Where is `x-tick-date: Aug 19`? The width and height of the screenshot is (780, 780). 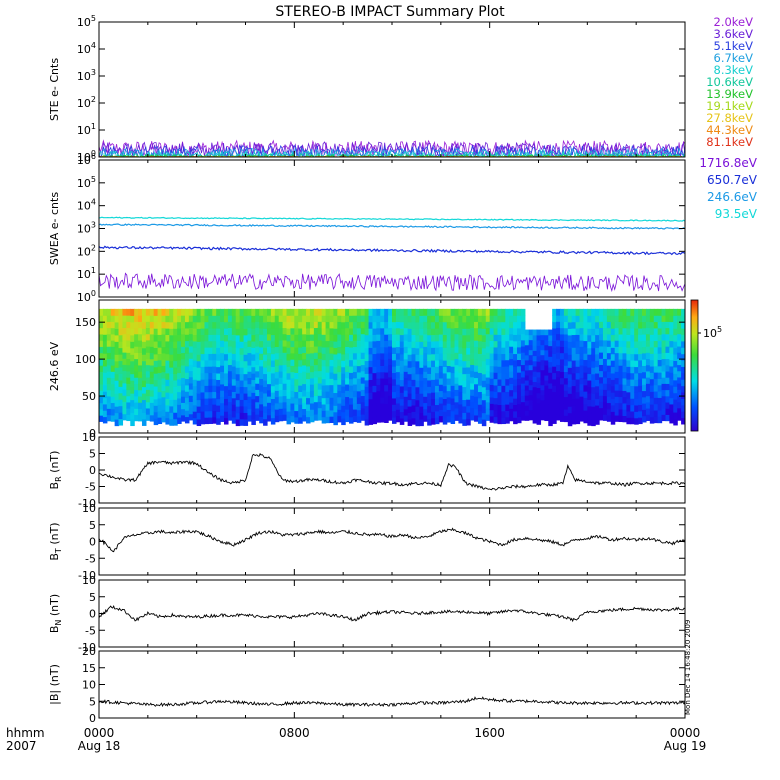 x-tick-date: Aug 19 is located at coordinates (685, 746).